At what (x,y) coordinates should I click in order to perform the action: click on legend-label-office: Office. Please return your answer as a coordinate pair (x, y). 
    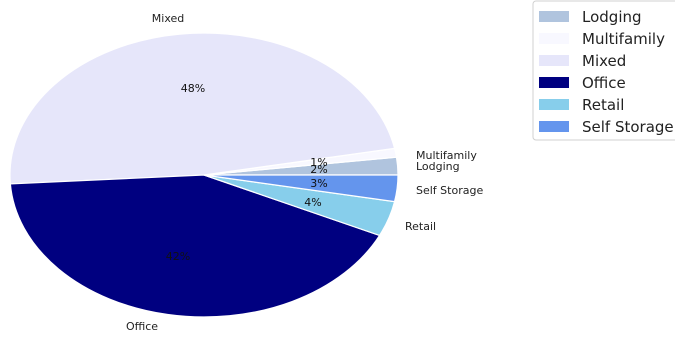
    Looking at the image, I should click on (604, 83).